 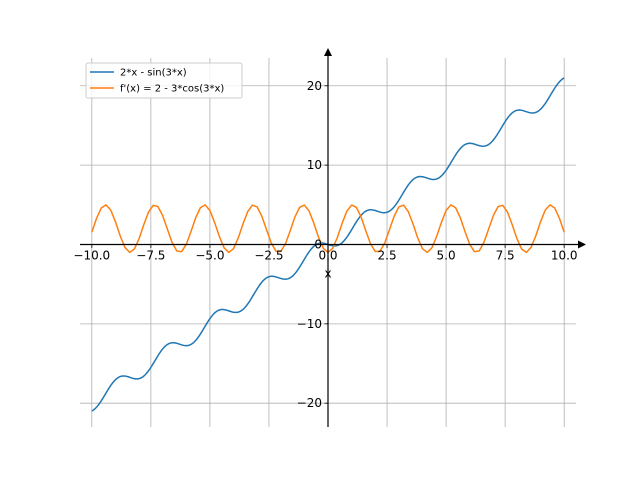 I want to click on legend-frame, so click(x=164, y=80).